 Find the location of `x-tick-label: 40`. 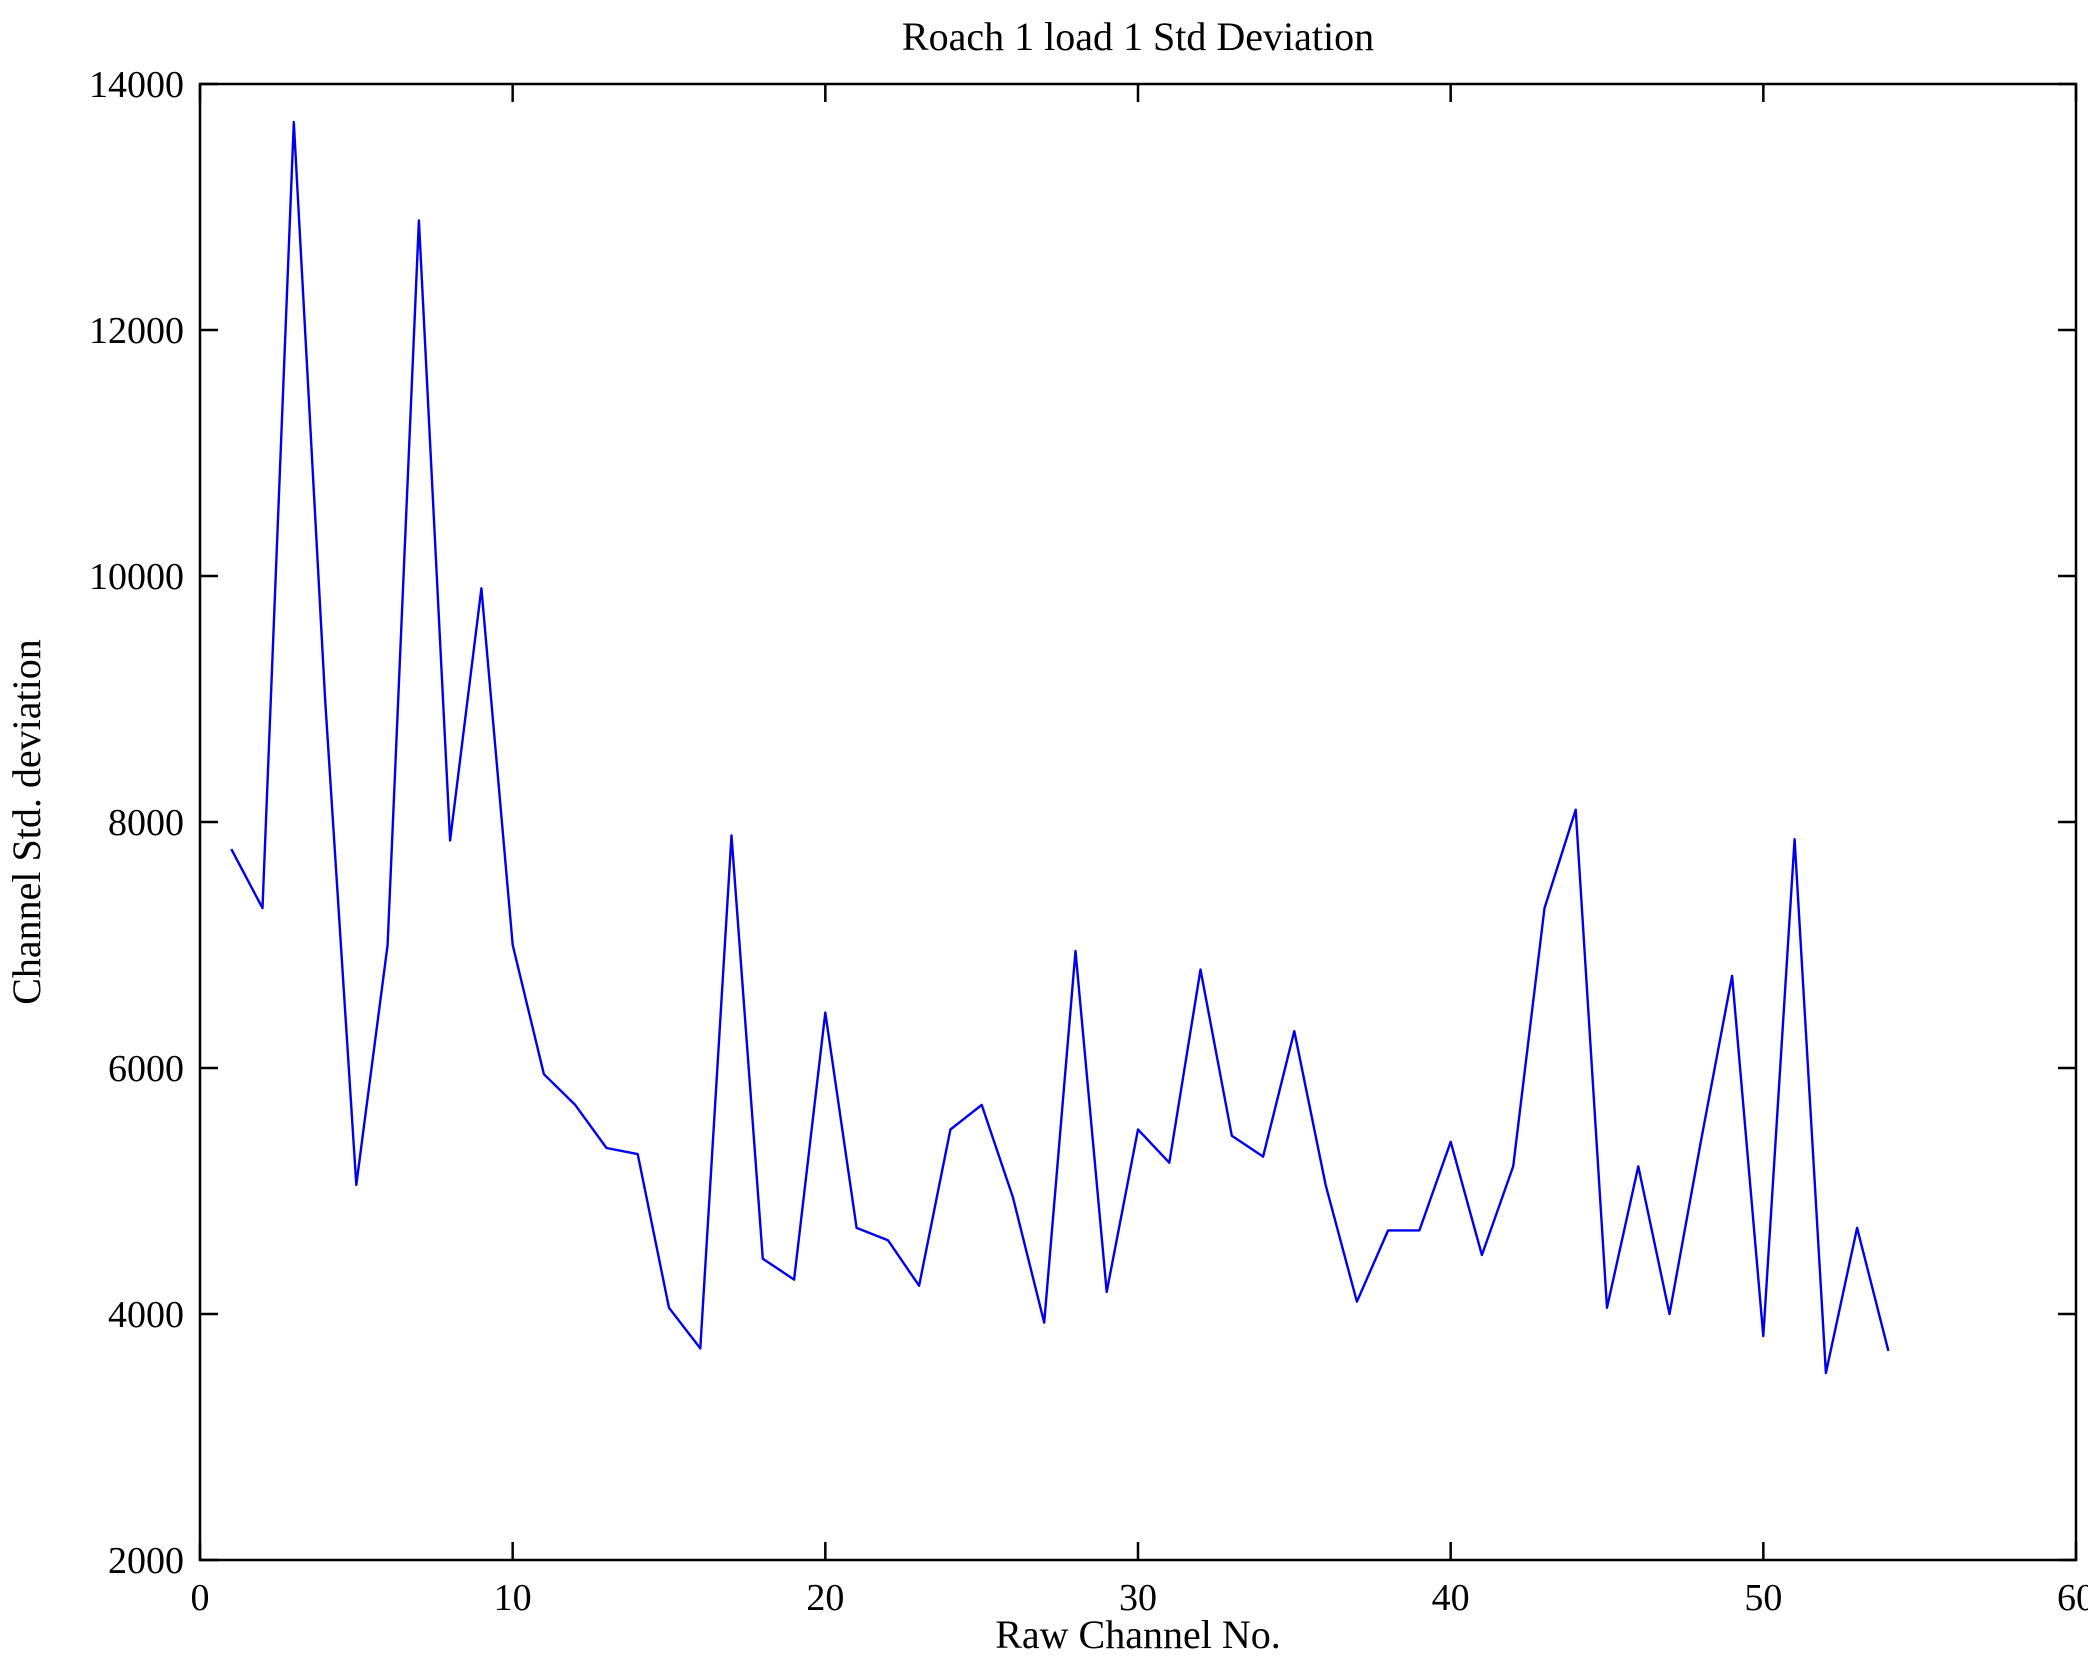

x-tick-label: 40 is located at coordinates (1451, 1598).